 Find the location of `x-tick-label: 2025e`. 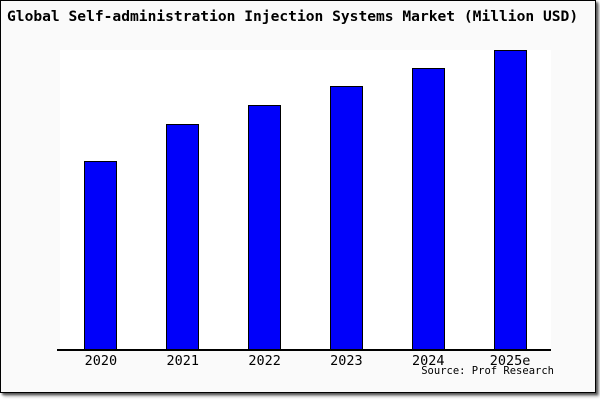

x-tick-label: 2025e is located at coordinates (510, 361).